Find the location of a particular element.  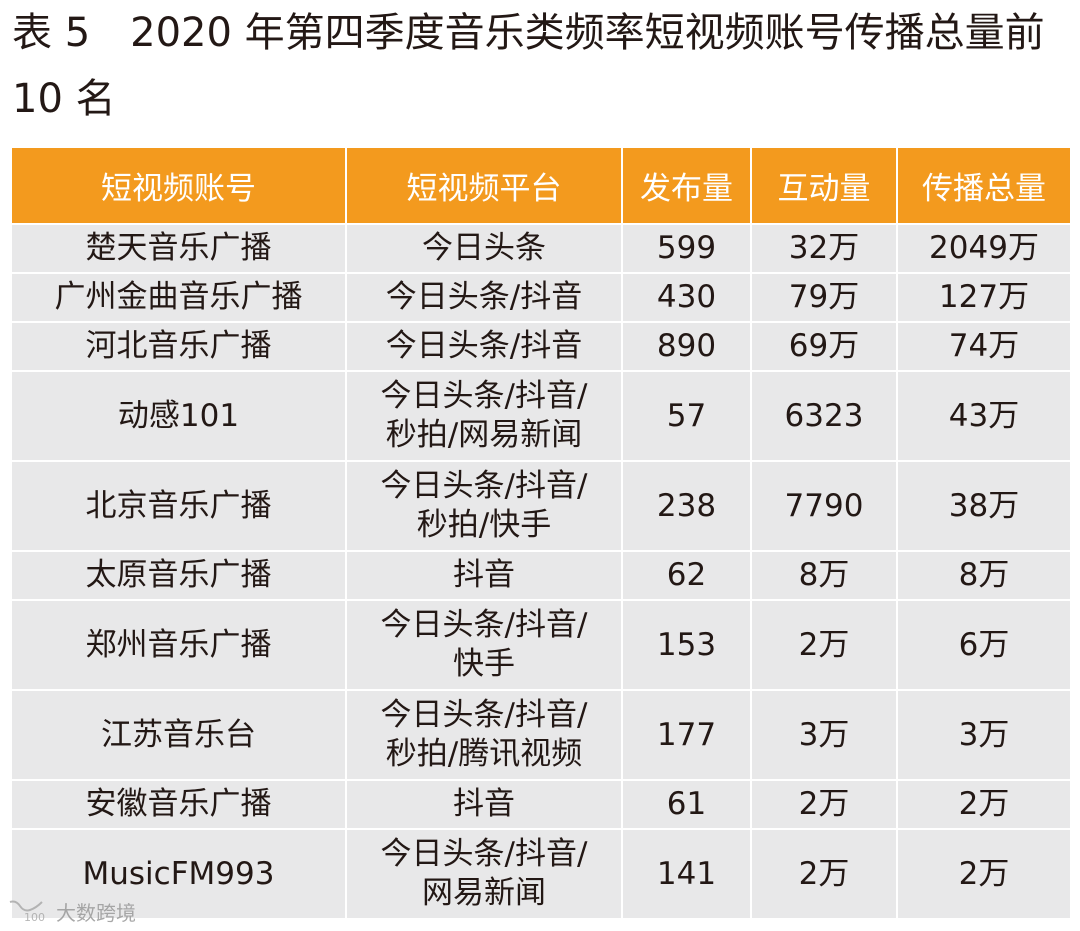

table-row: 广州金曲音乐广播 今日头条/抖音 430 79万 127万 is located at coordinates (541, 297).